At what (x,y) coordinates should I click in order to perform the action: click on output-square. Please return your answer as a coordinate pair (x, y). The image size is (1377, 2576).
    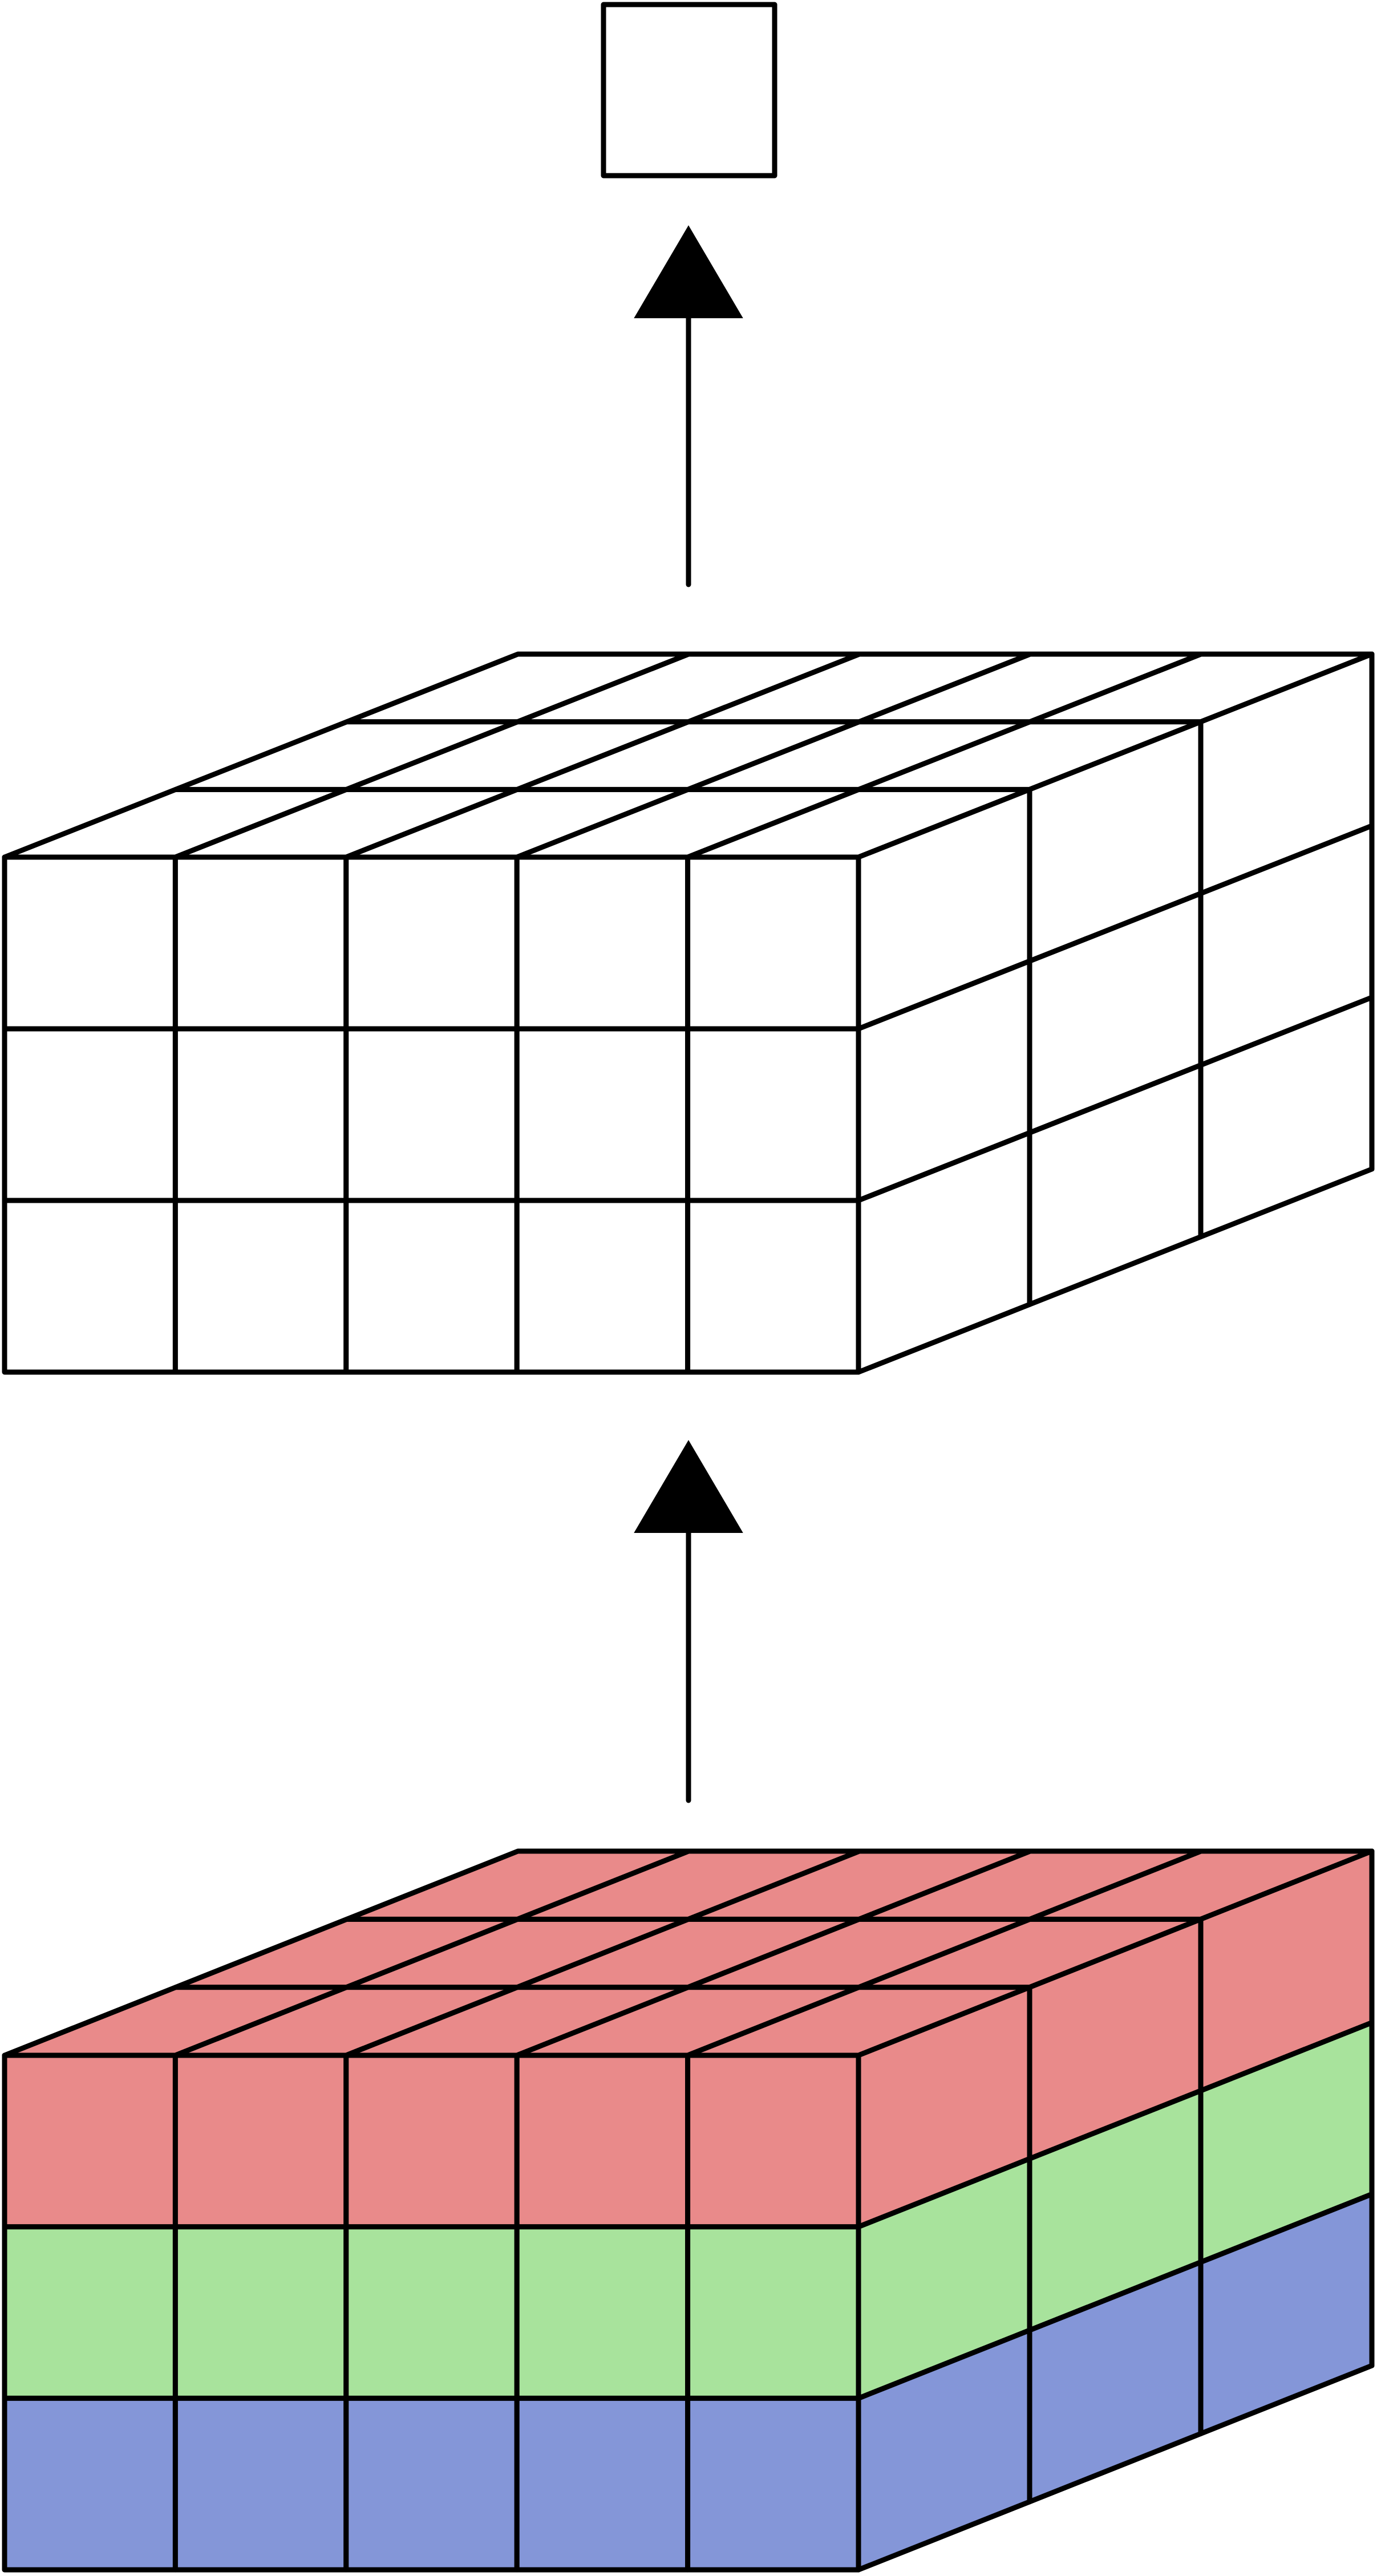
    Looking at the image, I should click on (689, 90).